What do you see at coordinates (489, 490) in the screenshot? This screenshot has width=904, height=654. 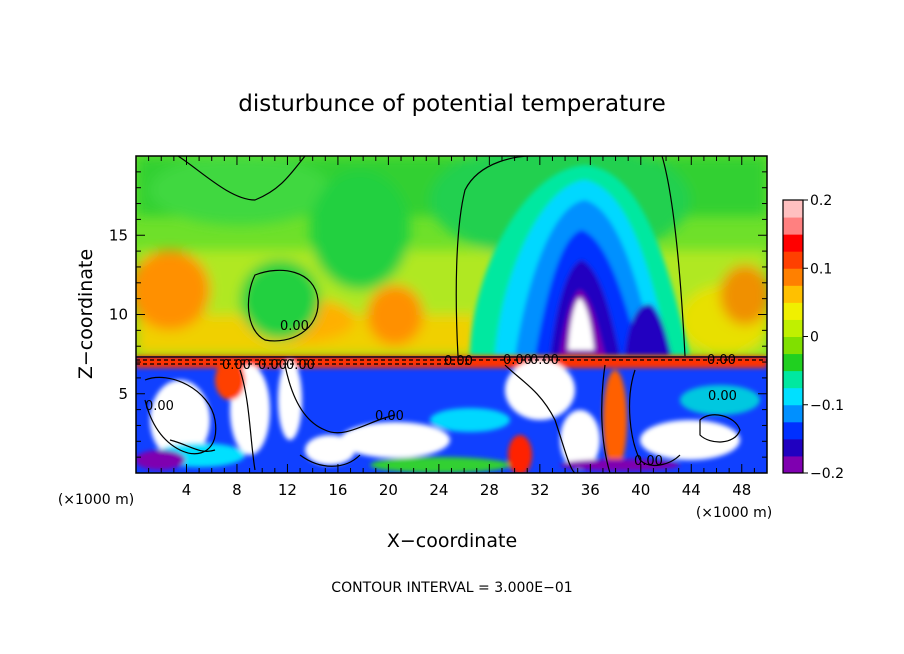 I see `x-tick-label: 28` at bounding box center [489, 490].